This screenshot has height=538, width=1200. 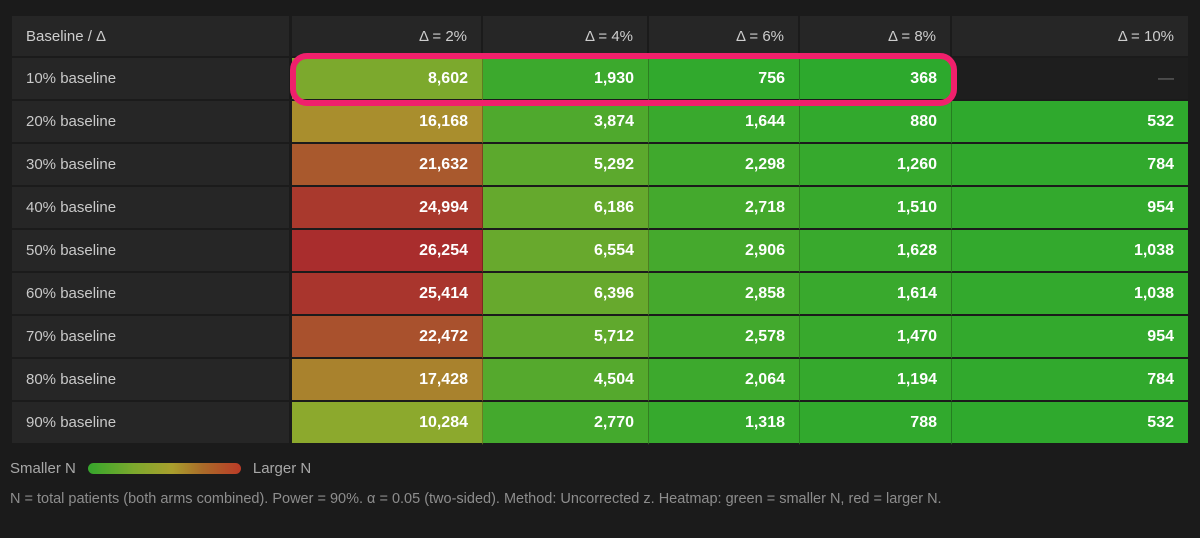 I want to click on row-label: 10% baseline, so click(x=152, y=79).